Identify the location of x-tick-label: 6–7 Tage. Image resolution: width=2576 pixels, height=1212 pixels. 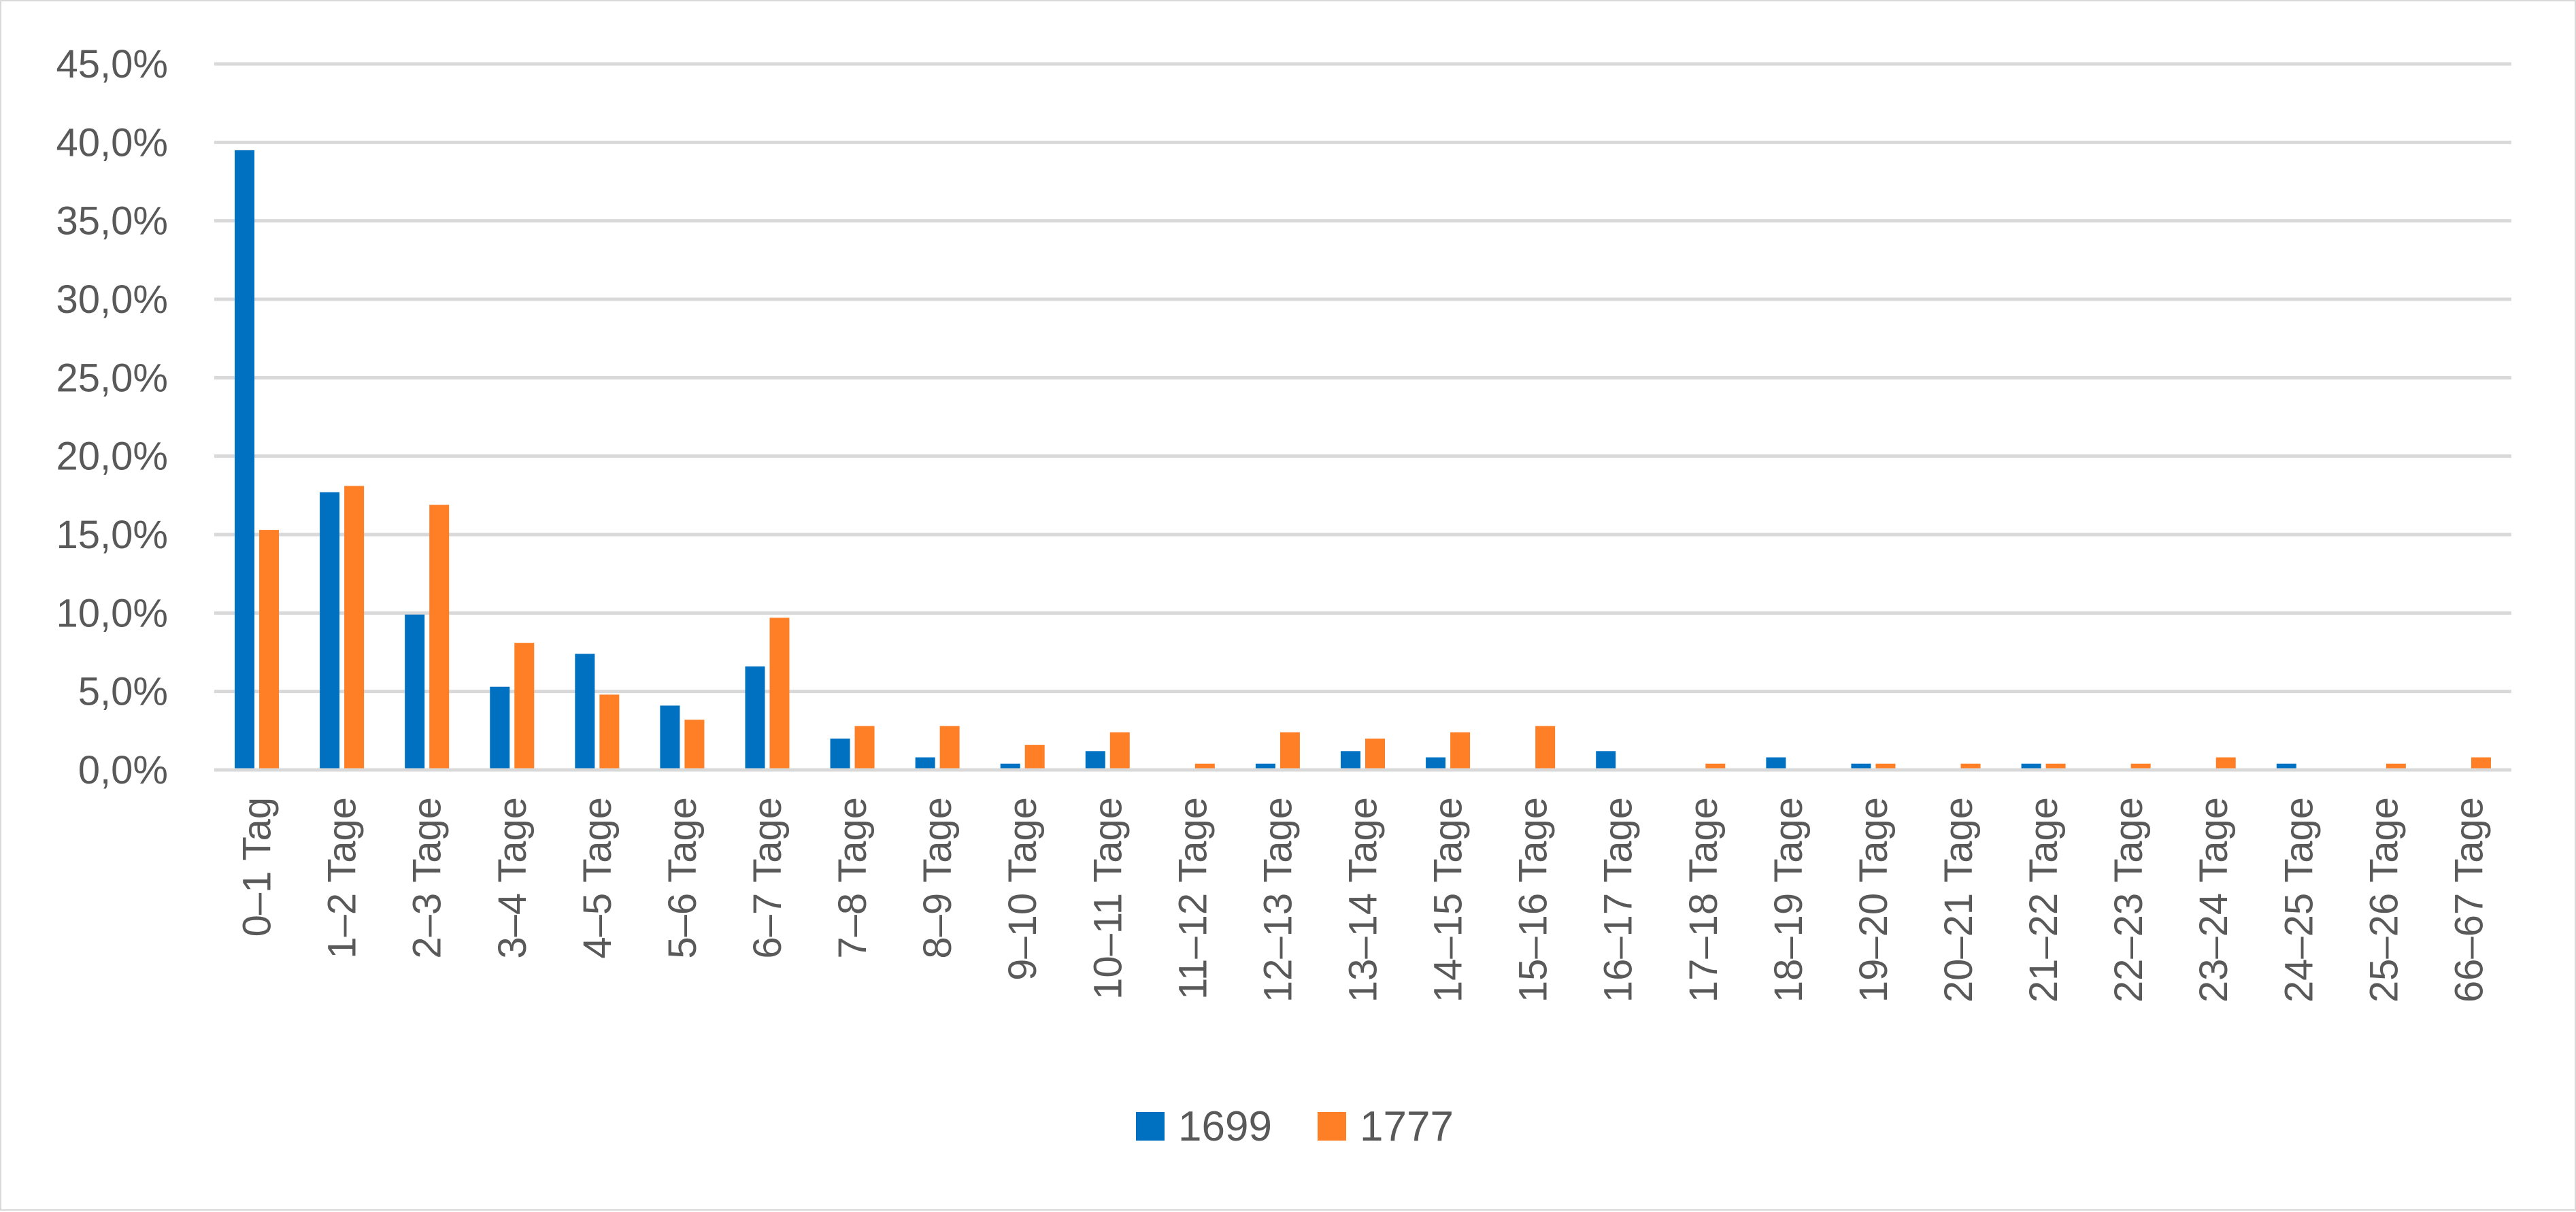
(768, 878).